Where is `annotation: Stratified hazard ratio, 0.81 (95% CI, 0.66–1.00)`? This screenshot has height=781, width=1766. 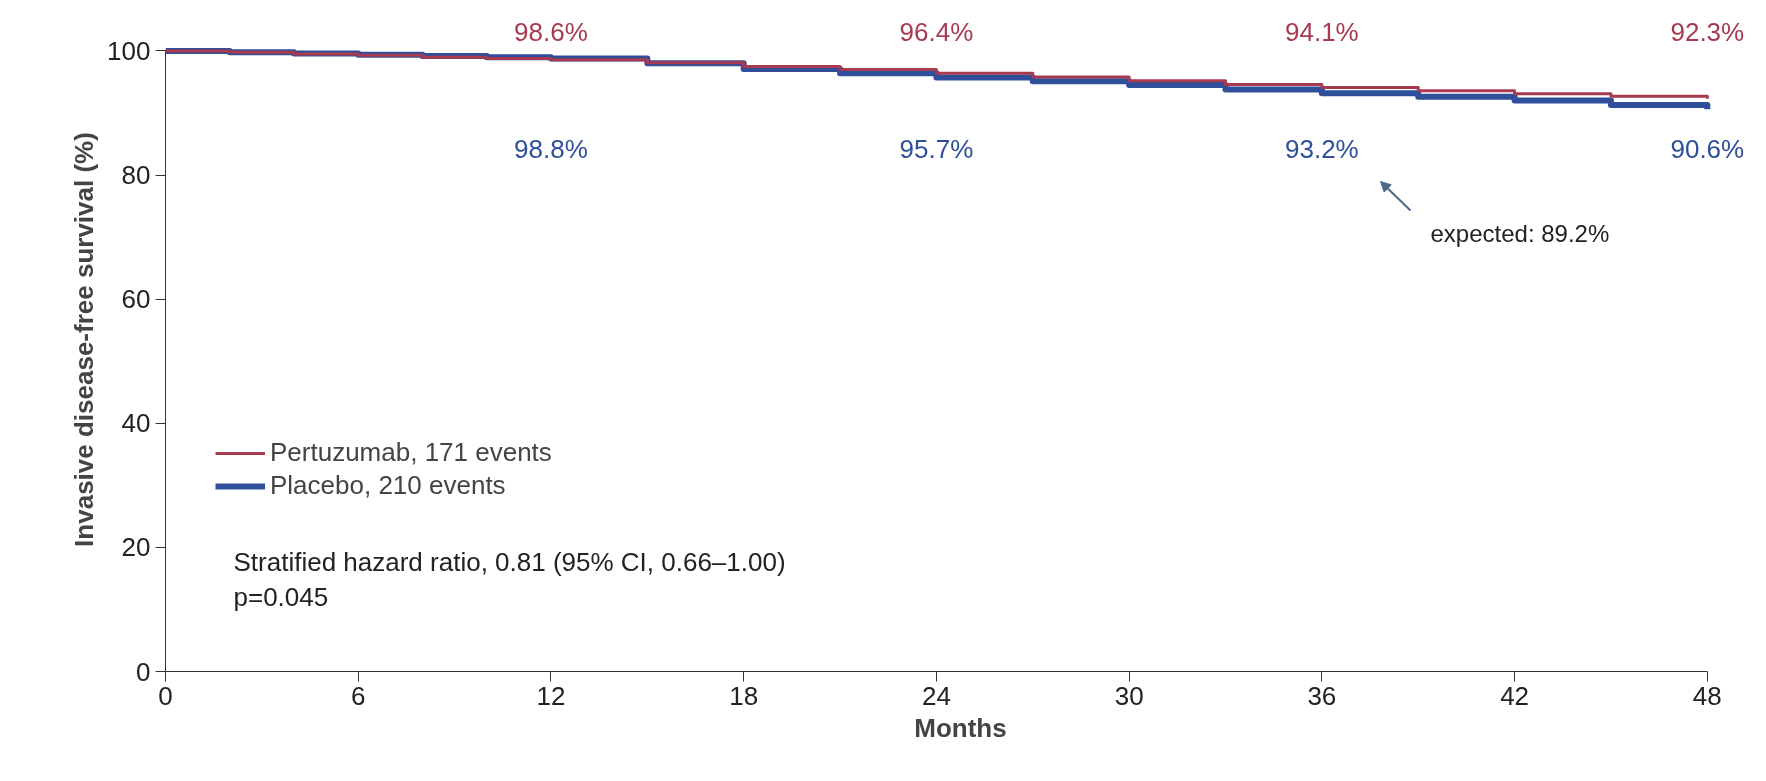 annotation: Stratified hazard ratio, 0.81 (95% CI, 0.66–1.00) is located at coordinates (509, 561).